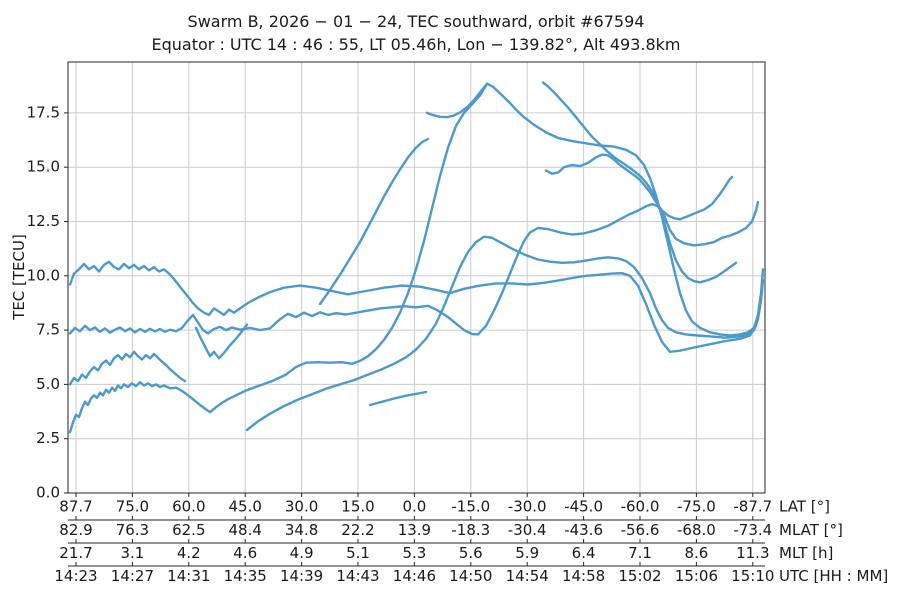  I want to click on x-tick-label: 48.4, so click(244, 530).